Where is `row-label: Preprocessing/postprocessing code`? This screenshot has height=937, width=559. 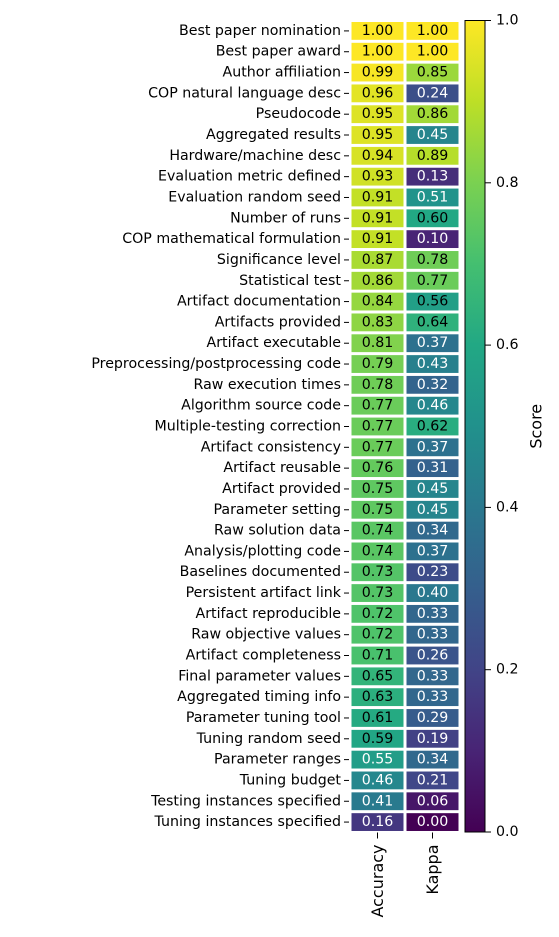
row-label: Preprocessing/postprocessing code is located at coordinates (216, 364).